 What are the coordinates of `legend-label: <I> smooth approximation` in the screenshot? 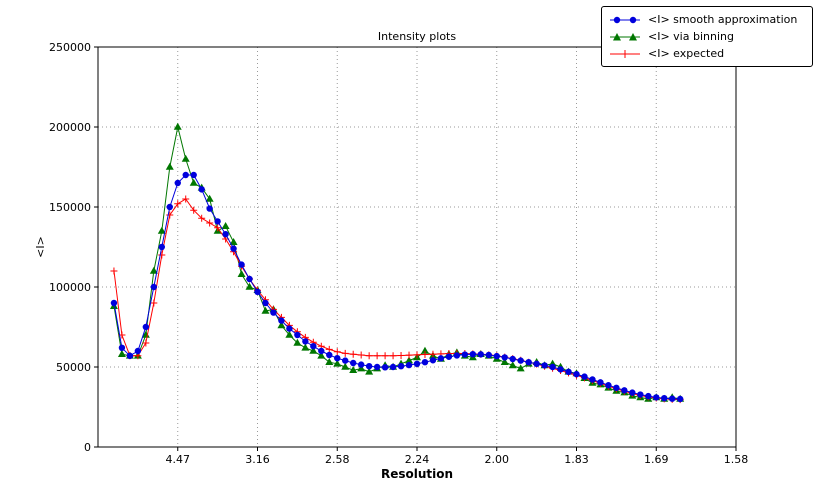 It's located at (723, 19).